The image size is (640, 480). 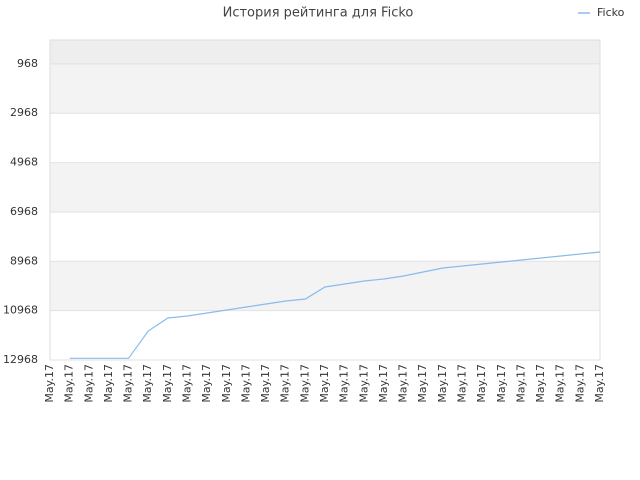 What do you see at coordinates (20, 359) in the screenshot?
I see `y-tick-label: 12968` at bounding box center [20, 359].